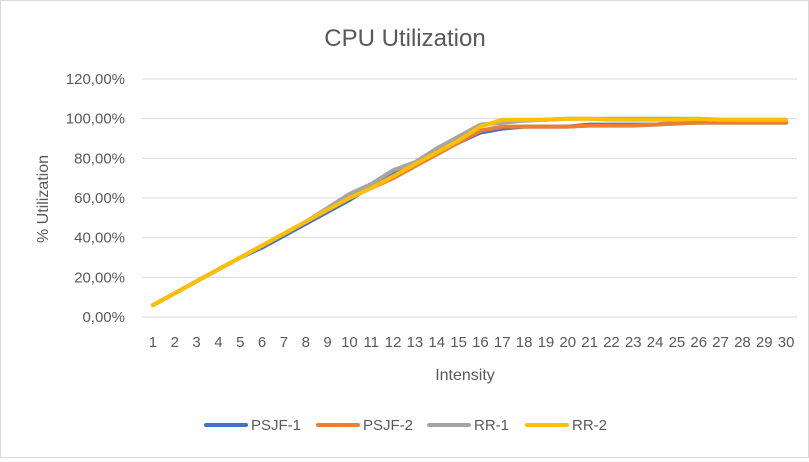 Image resolution: width=809 pixels, height=462 pixels. I want to click on x-tick-label: 16, so click(480, 342).